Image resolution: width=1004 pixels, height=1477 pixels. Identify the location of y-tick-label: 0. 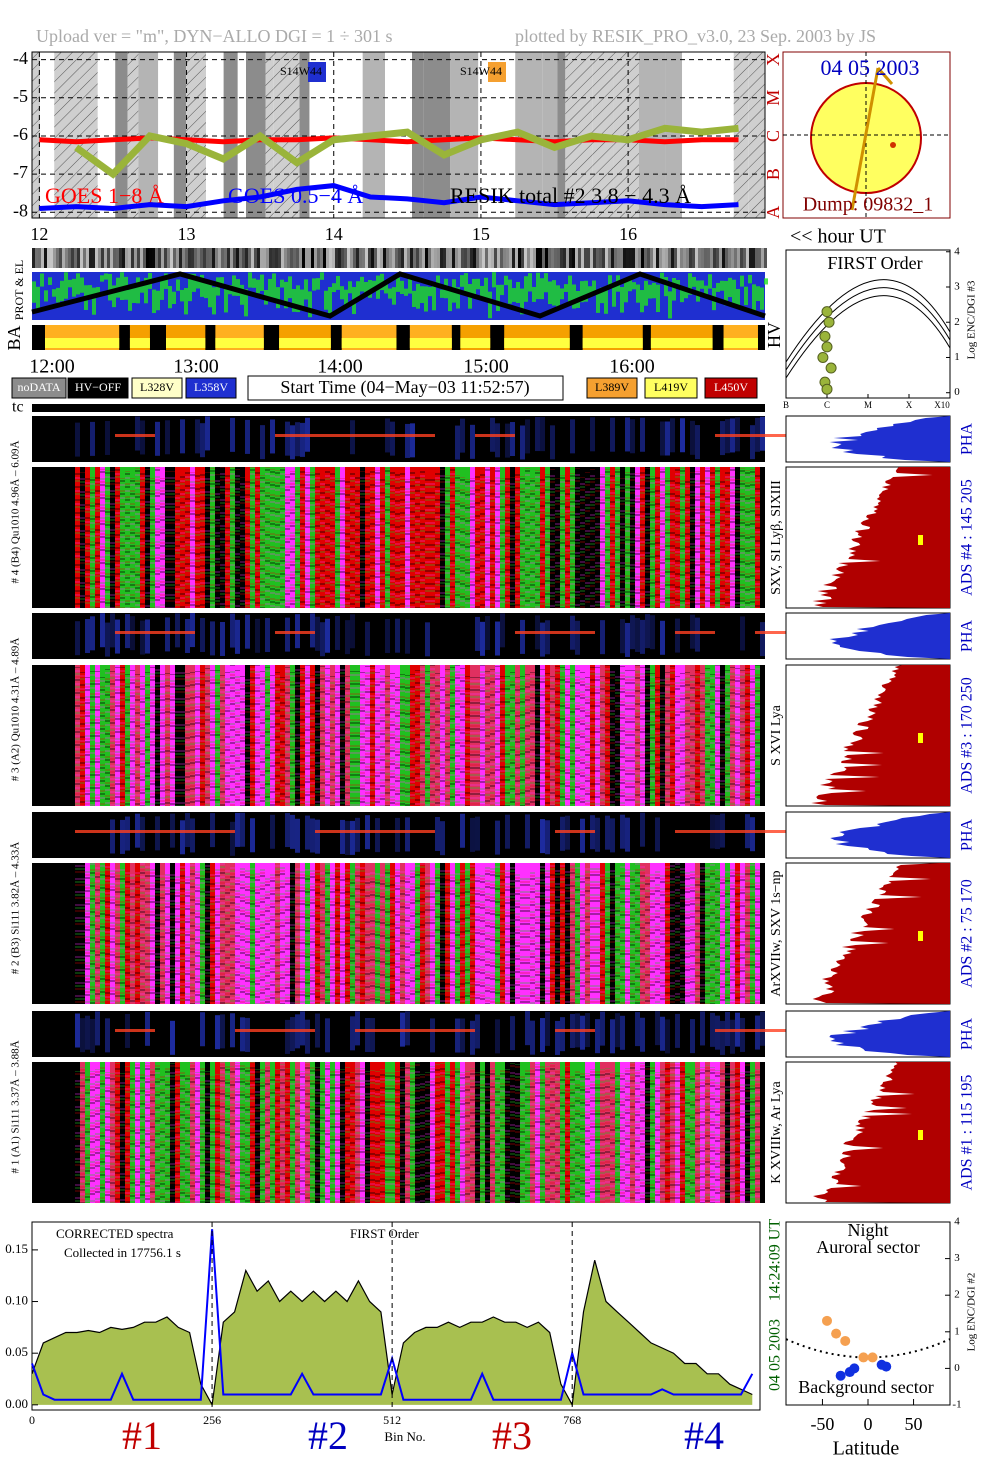
(957, 1368).